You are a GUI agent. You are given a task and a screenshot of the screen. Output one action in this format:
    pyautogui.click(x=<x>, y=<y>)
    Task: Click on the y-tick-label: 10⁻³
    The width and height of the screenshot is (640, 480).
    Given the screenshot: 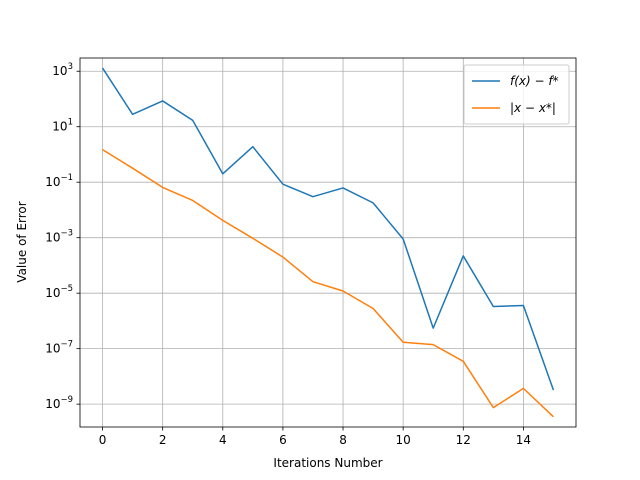 What is the action you would take?
    pyautogui.click(x=59, y=237)
    